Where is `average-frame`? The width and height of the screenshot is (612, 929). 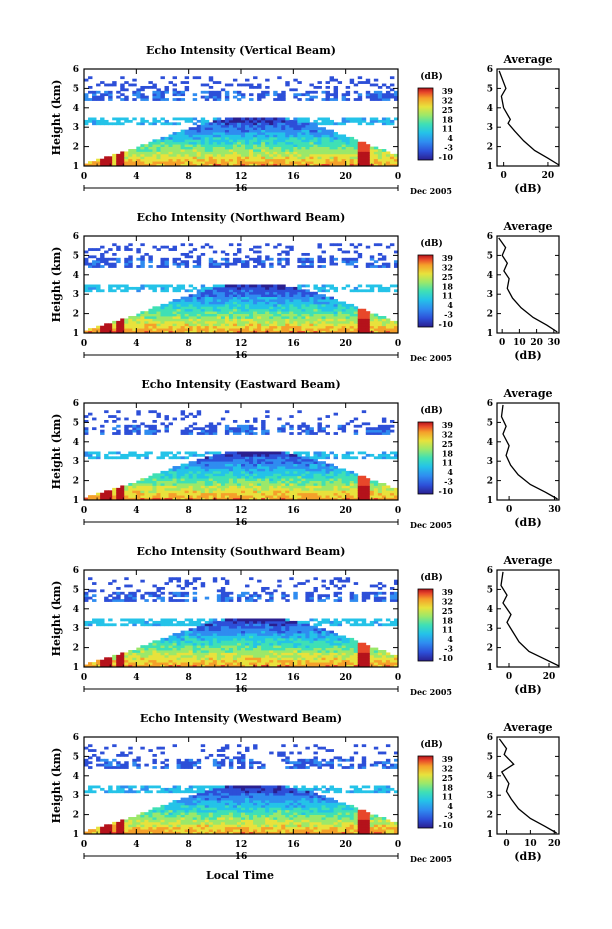 average-frame is located at coordinates (528, 117).